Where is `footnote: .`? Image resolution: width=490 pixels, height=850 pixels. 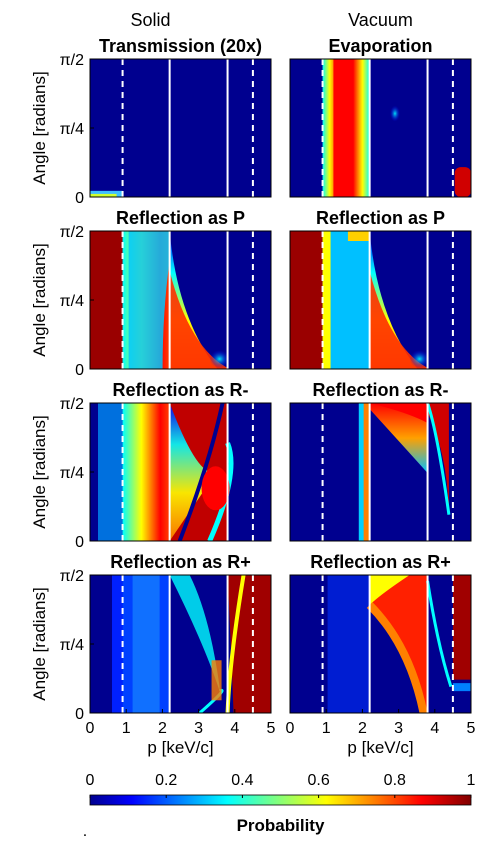
footnote: . is located at coordinates (85, 831).